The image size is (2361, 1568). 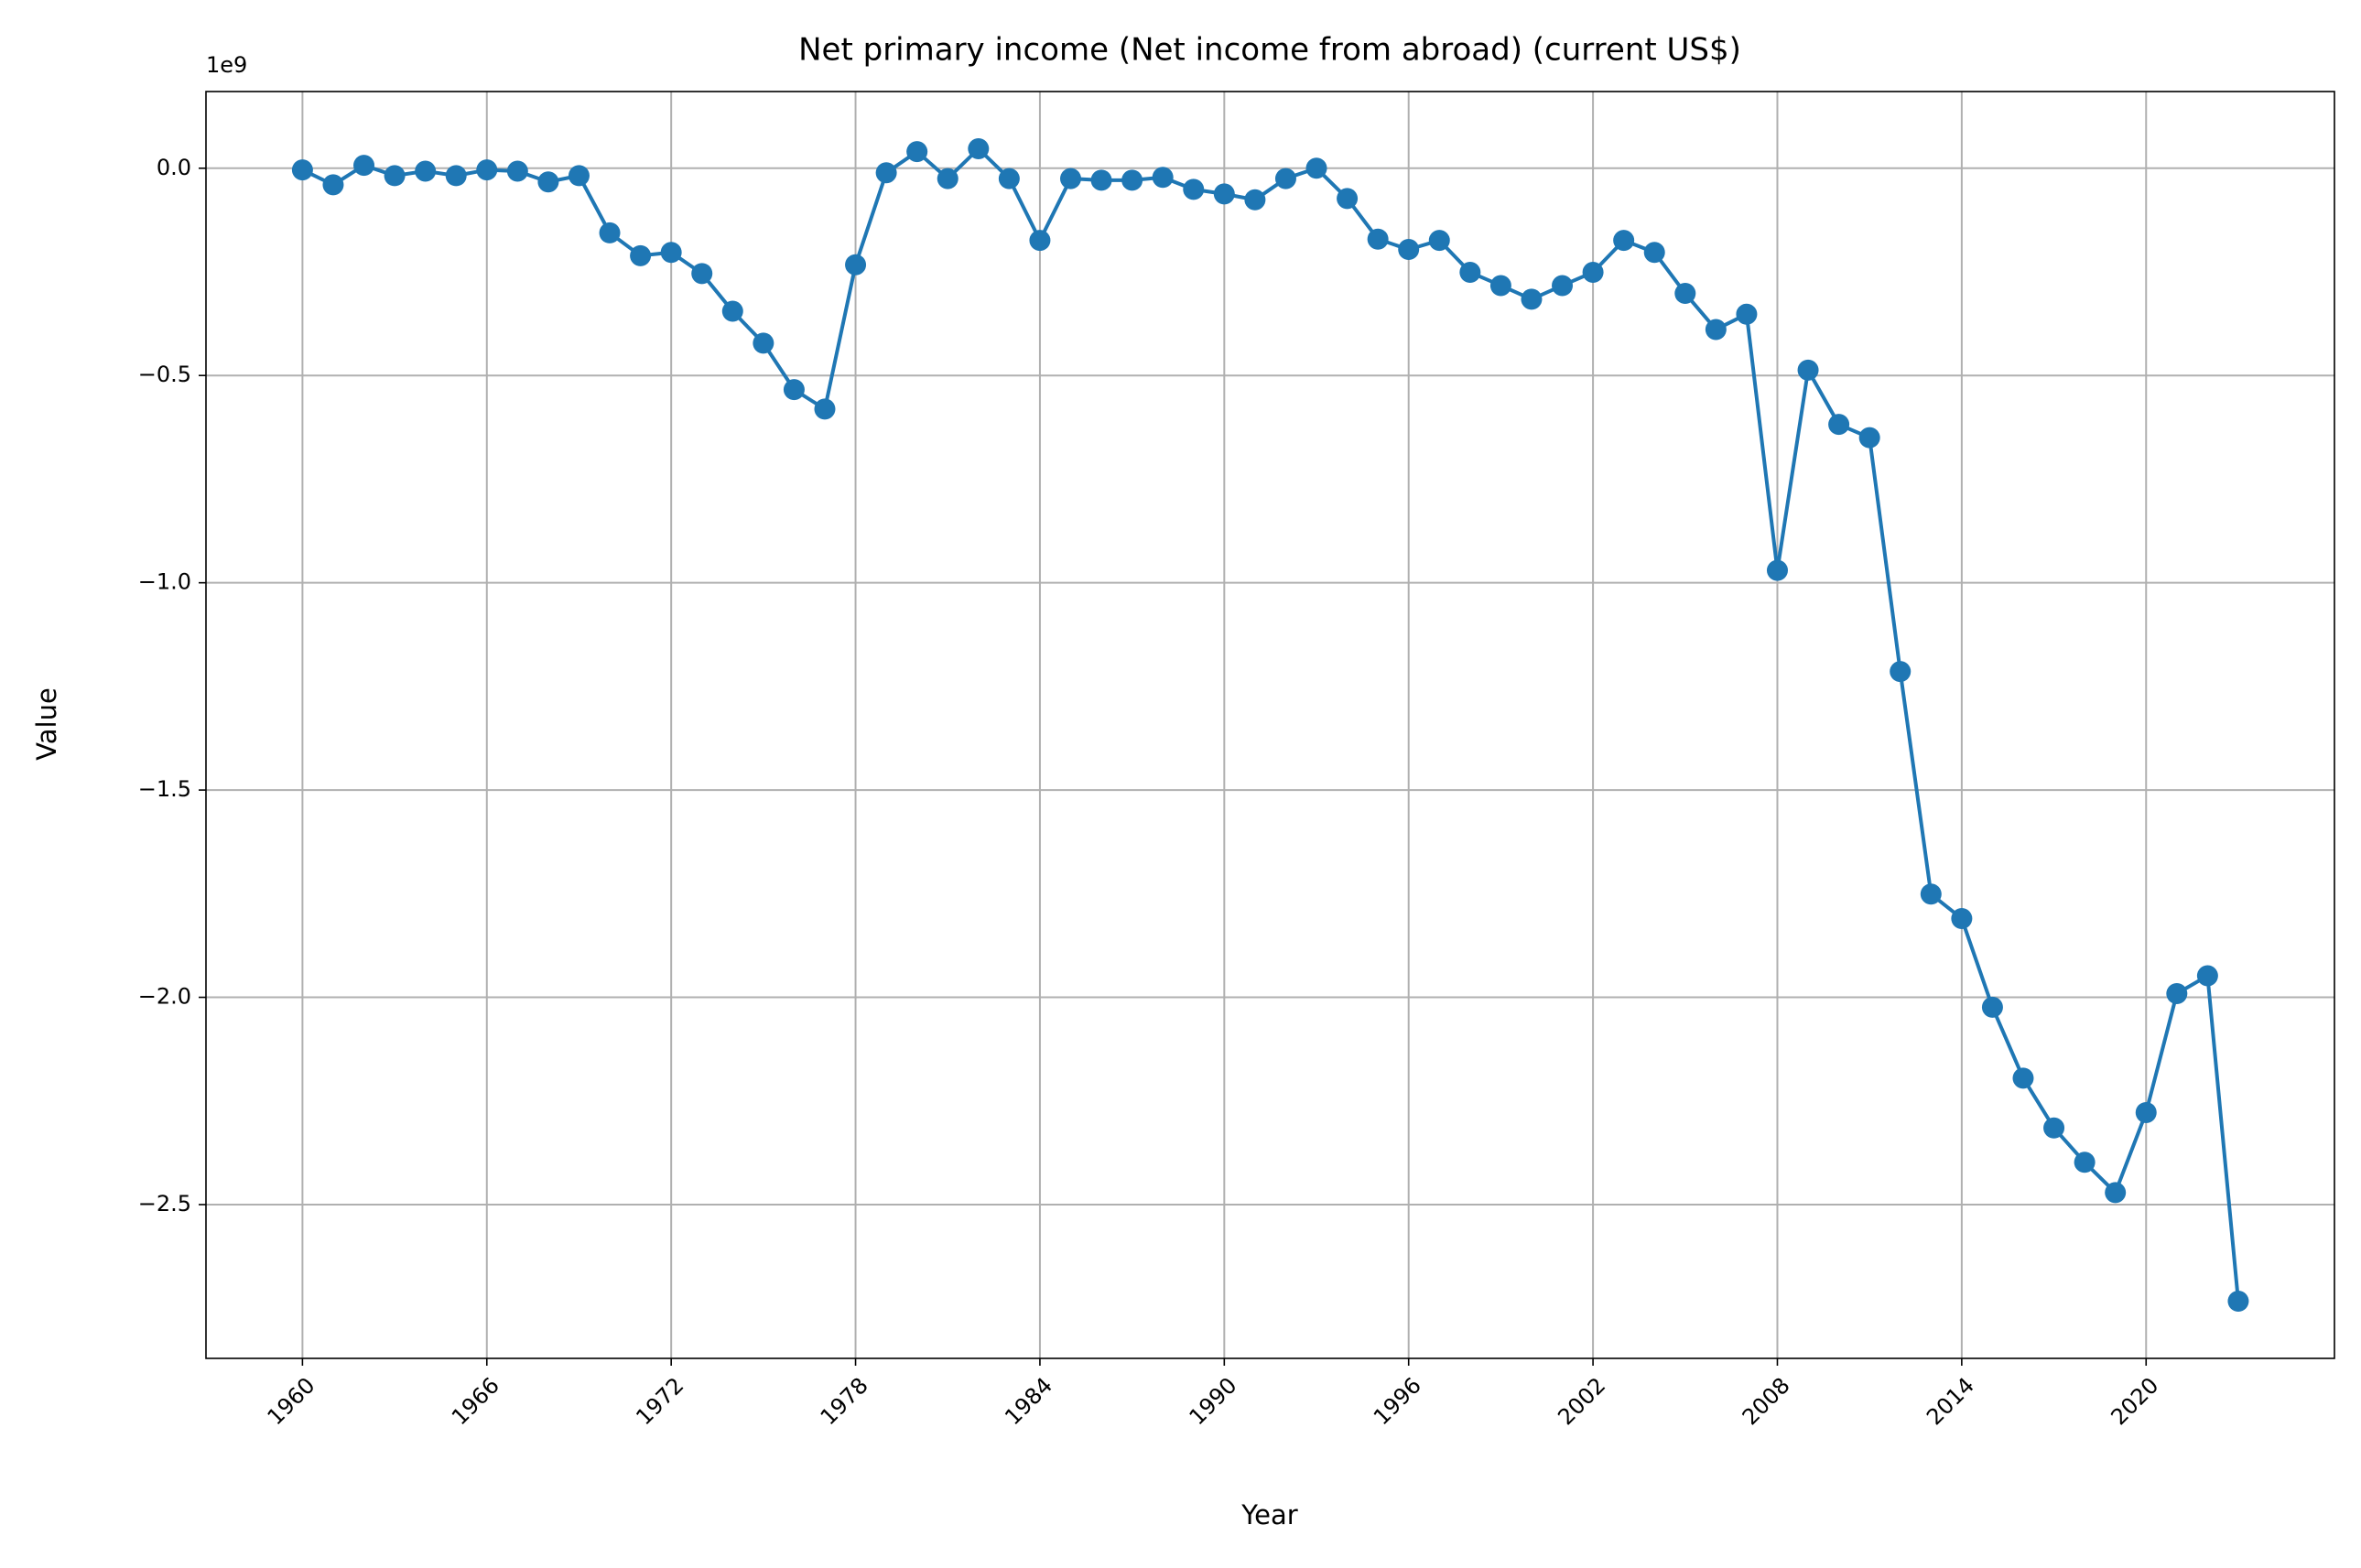 I want to click on x-tick-label: 1972, so click(x=659, y=1401).